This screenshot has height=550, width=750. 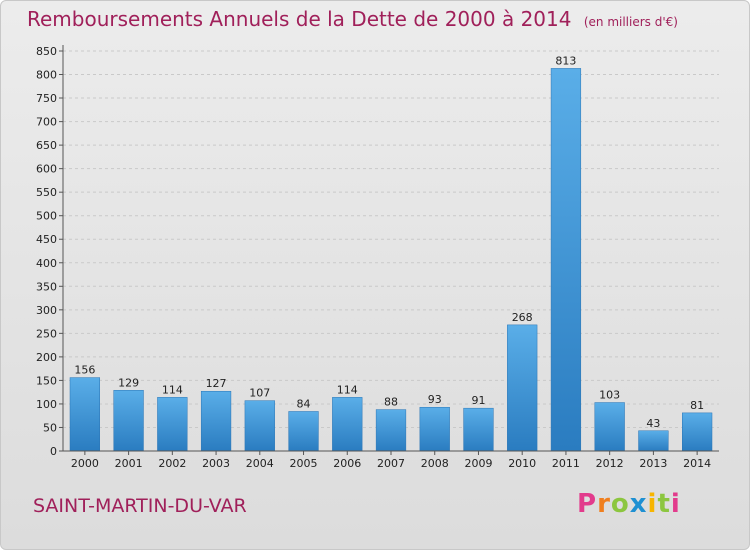 What do you see at coordinates (565, 60) in the screenshot?
I see `bar-value-label: 813` at bounding box center [565, 60].